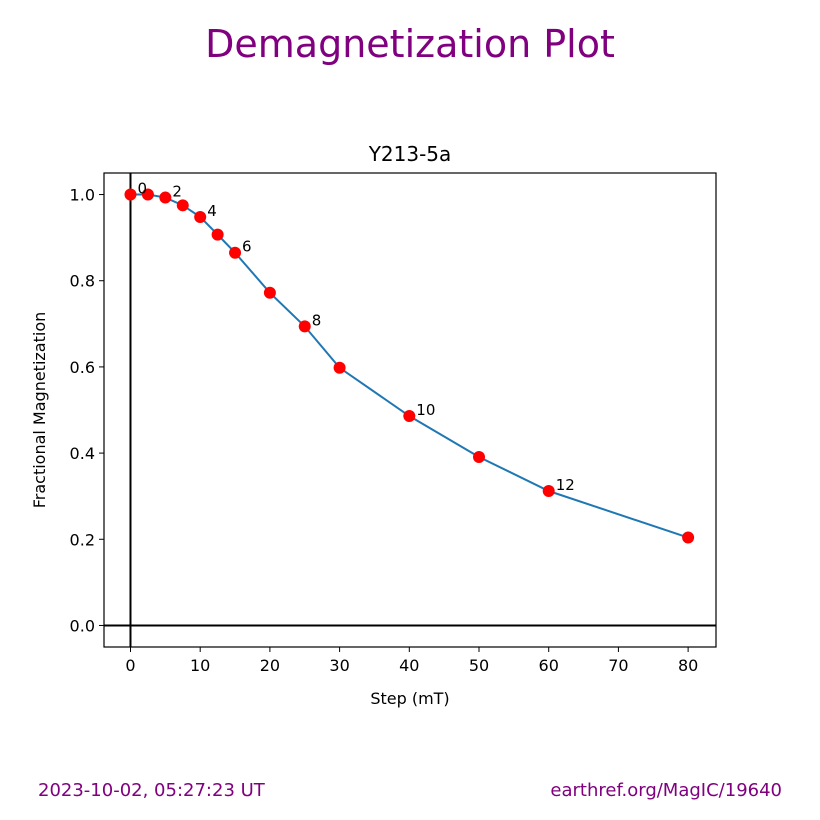 This screenshot has width=820, height=820. Describe the element at coordinates (247, 247) in the screenshot. I see `point-label: 6` at that location.